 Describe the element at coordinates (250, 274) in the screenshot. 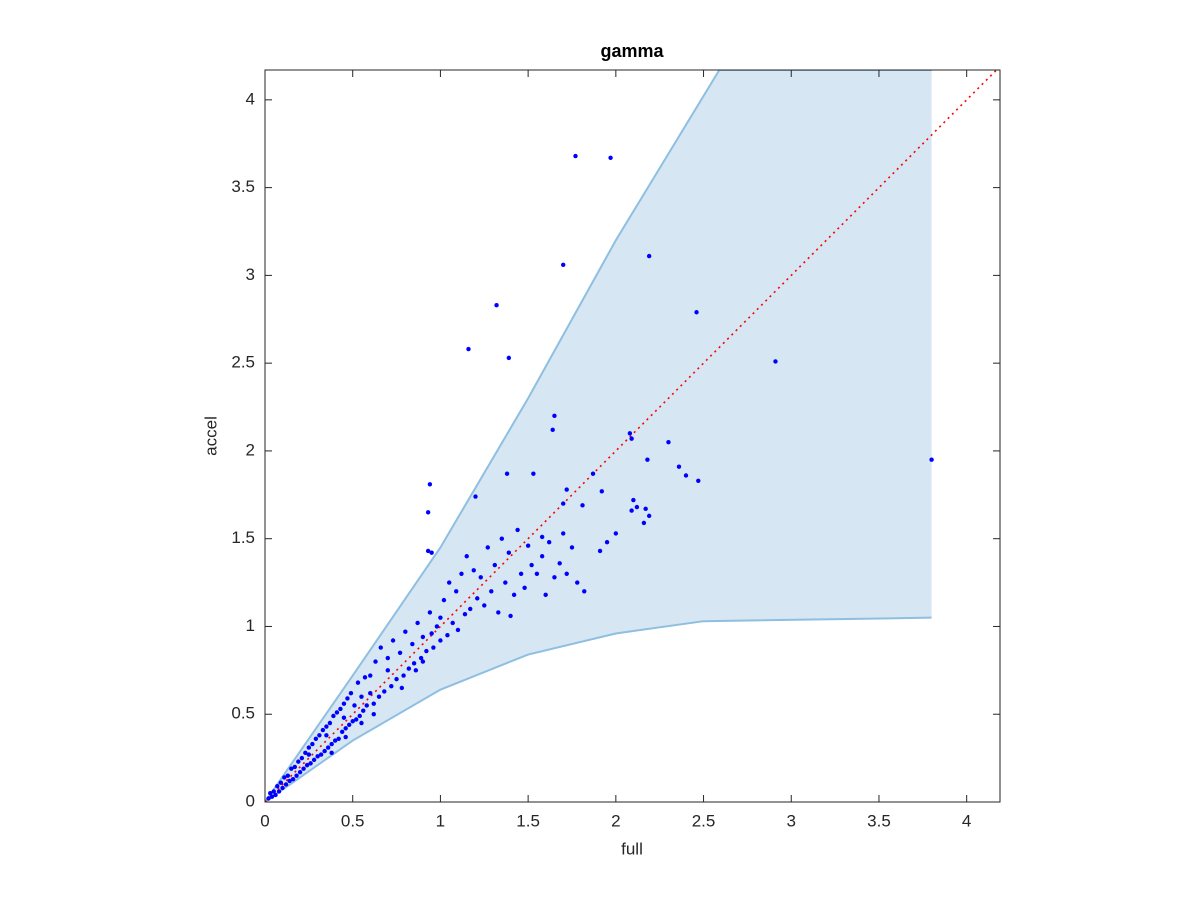

I see `y-tick-label: 3` at that location.